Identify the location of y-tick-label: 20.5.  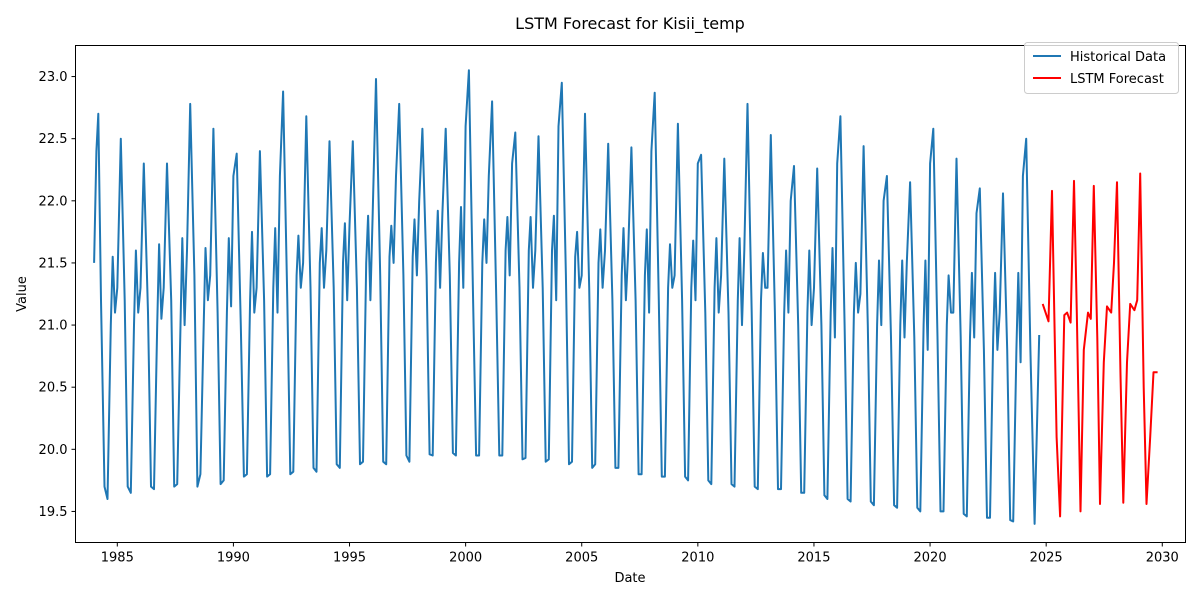
(53, 388).